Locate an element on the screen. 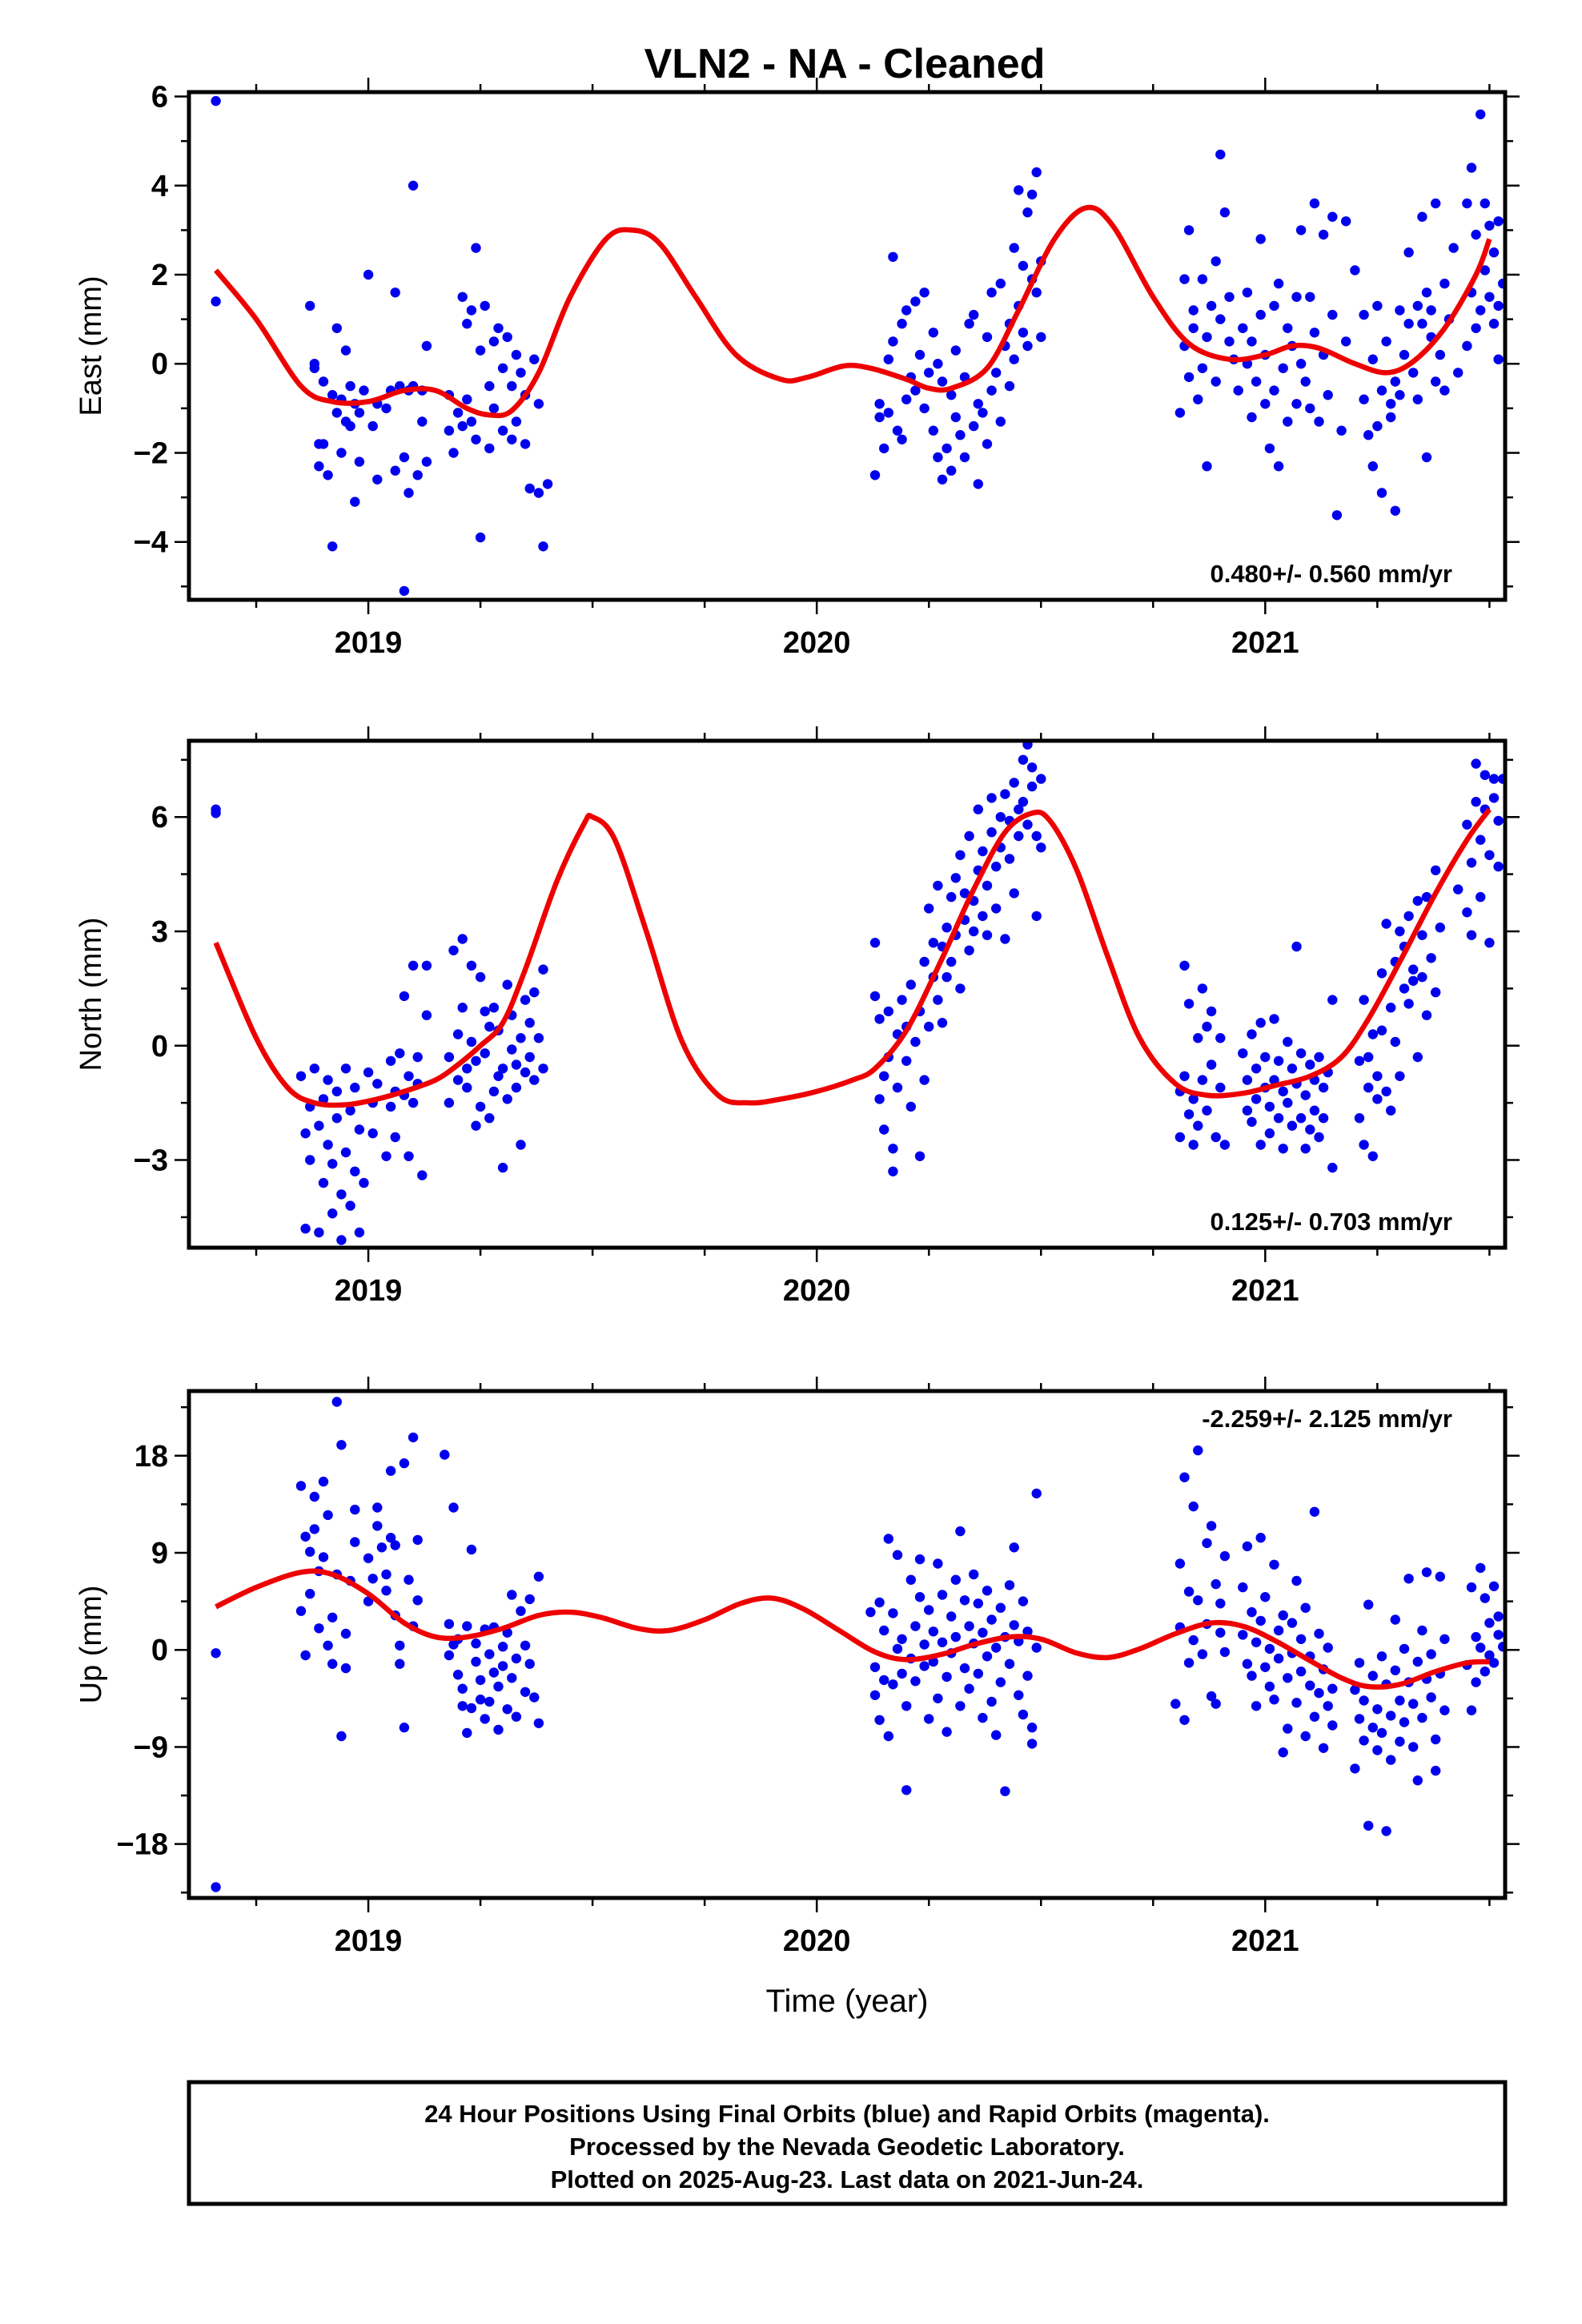 The width and height of the screenshot is (1582, 2324). y-tick-label: 18 is located at coordinates (151, 1457).